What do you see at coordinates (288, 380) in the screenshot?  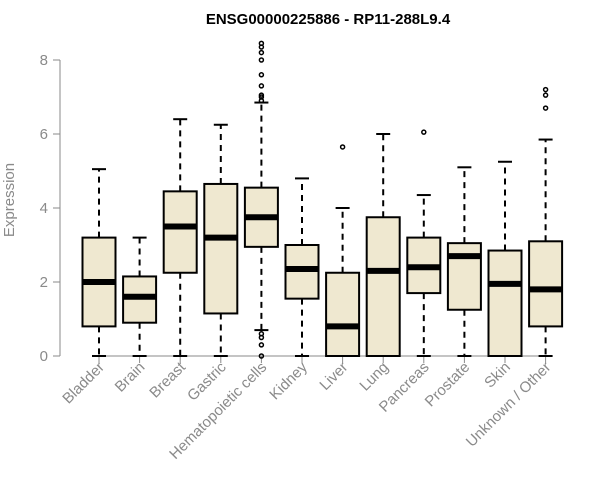 I see `x-tick-label: Kidney` at bounding box center [288, 380].